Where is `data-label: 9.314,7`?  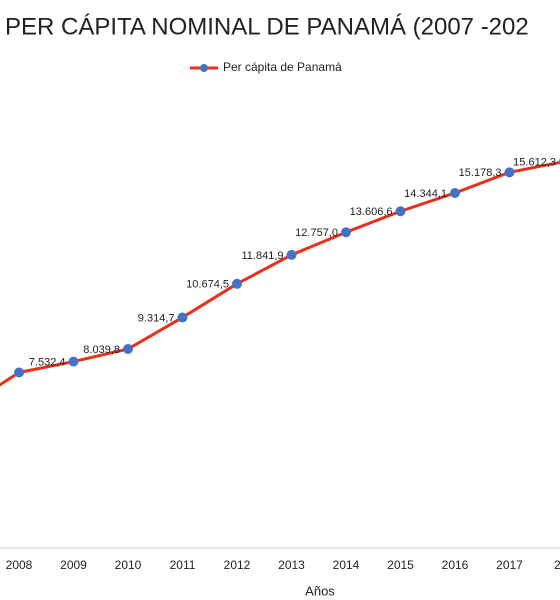 data-label: 9.314,7 is located at coordinates (156, 318).